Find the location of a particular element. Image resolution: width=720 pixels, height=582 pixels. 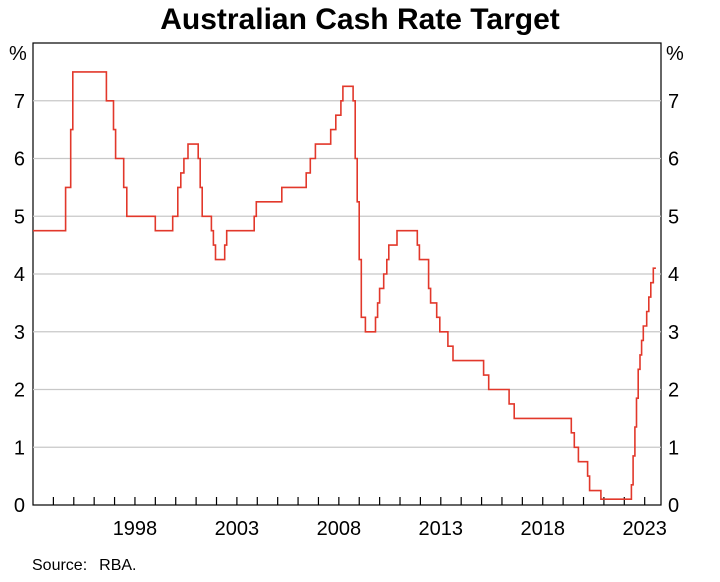

y-tick-label-right: 4 is located at coordinates (673, 275).